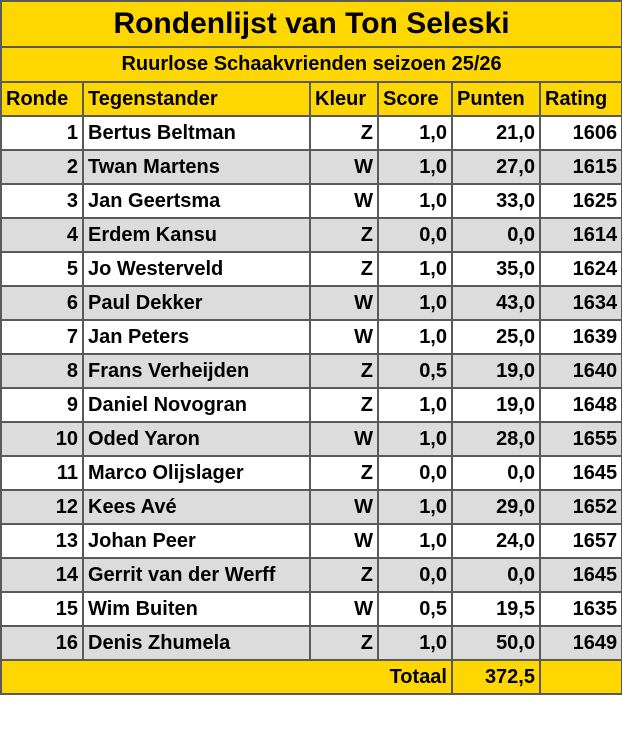 Image resolution: width=622 pixels, height=735 pixels. What do you see at coordinates (196, 473) in the screenshot?
I see `cell-opponent: Marco Olijslager` at bounding box center [196, 473].